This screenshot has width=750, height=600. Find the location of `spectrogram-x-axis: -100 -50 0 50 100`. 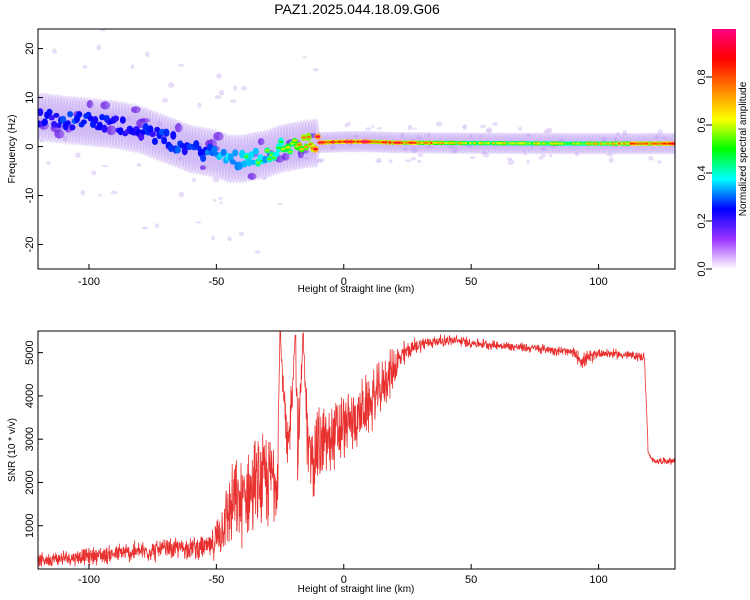

spectrogram-x-axis: -100 -50 0 50 100 is located at coordinates (343, 276).